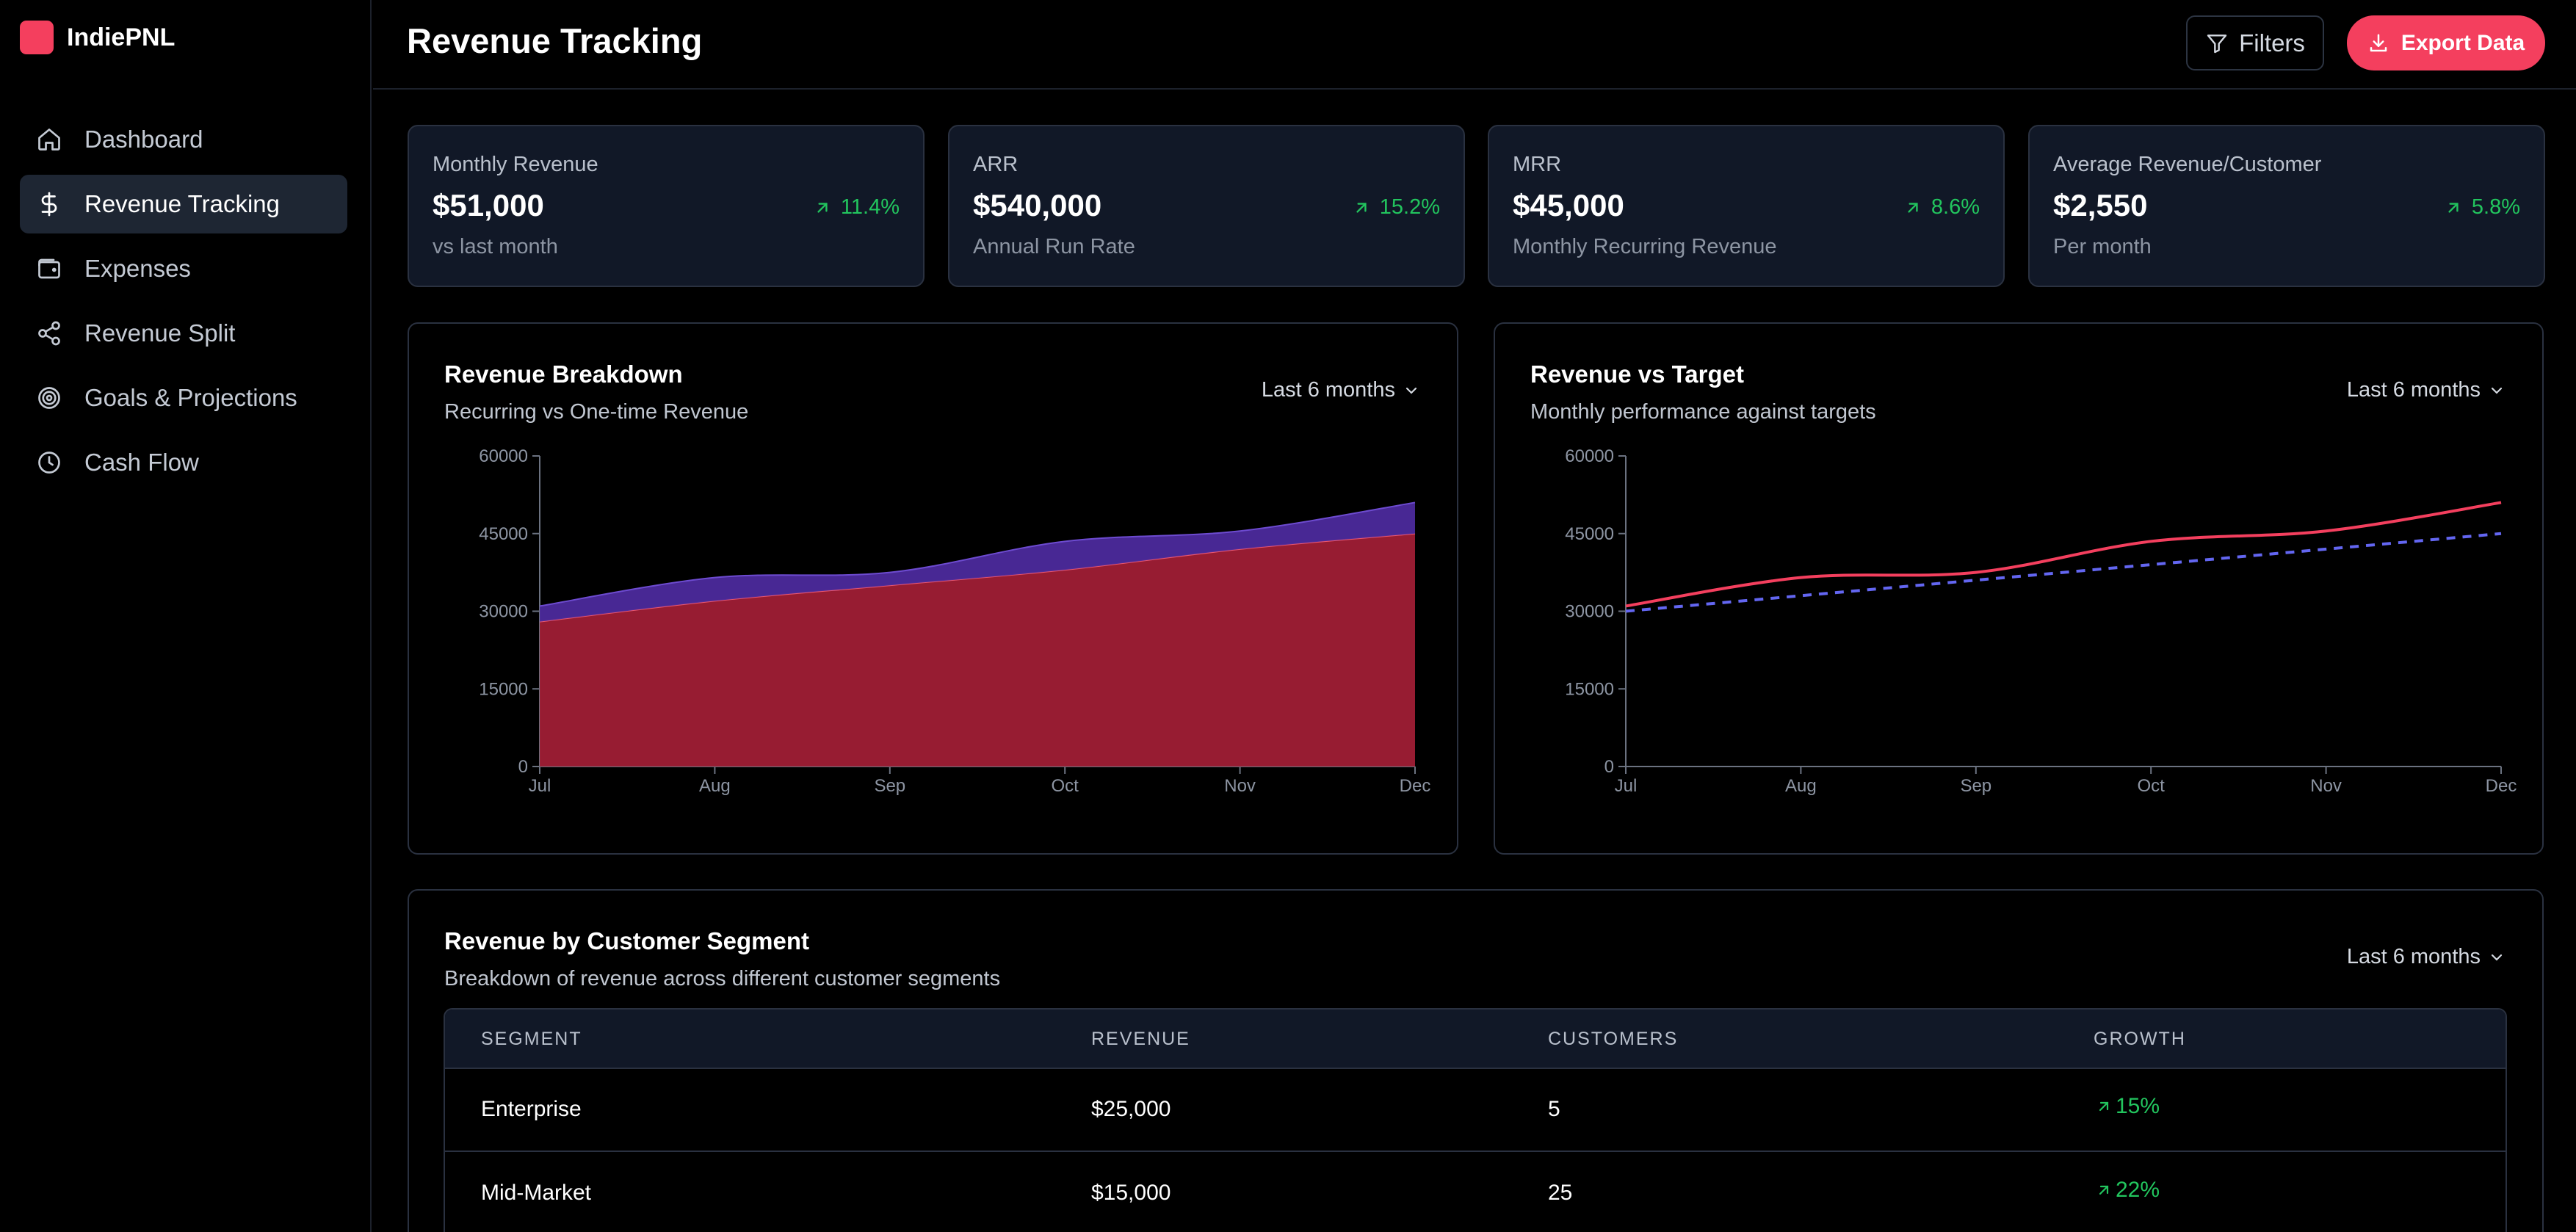 The image size is (2576, 1232). Describe the element at coordinates (143, 139) in the screenshot. I see `sidebar-item-label: Dashboard` at that location.